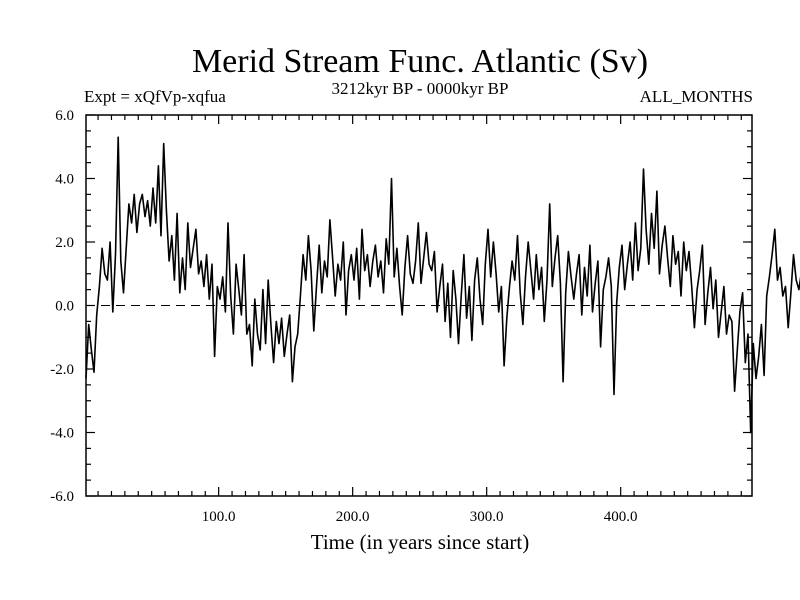  Describe the element at coordinates (219, 517) in the screenshot. I see `x-tick-label: 100.0` at that location.